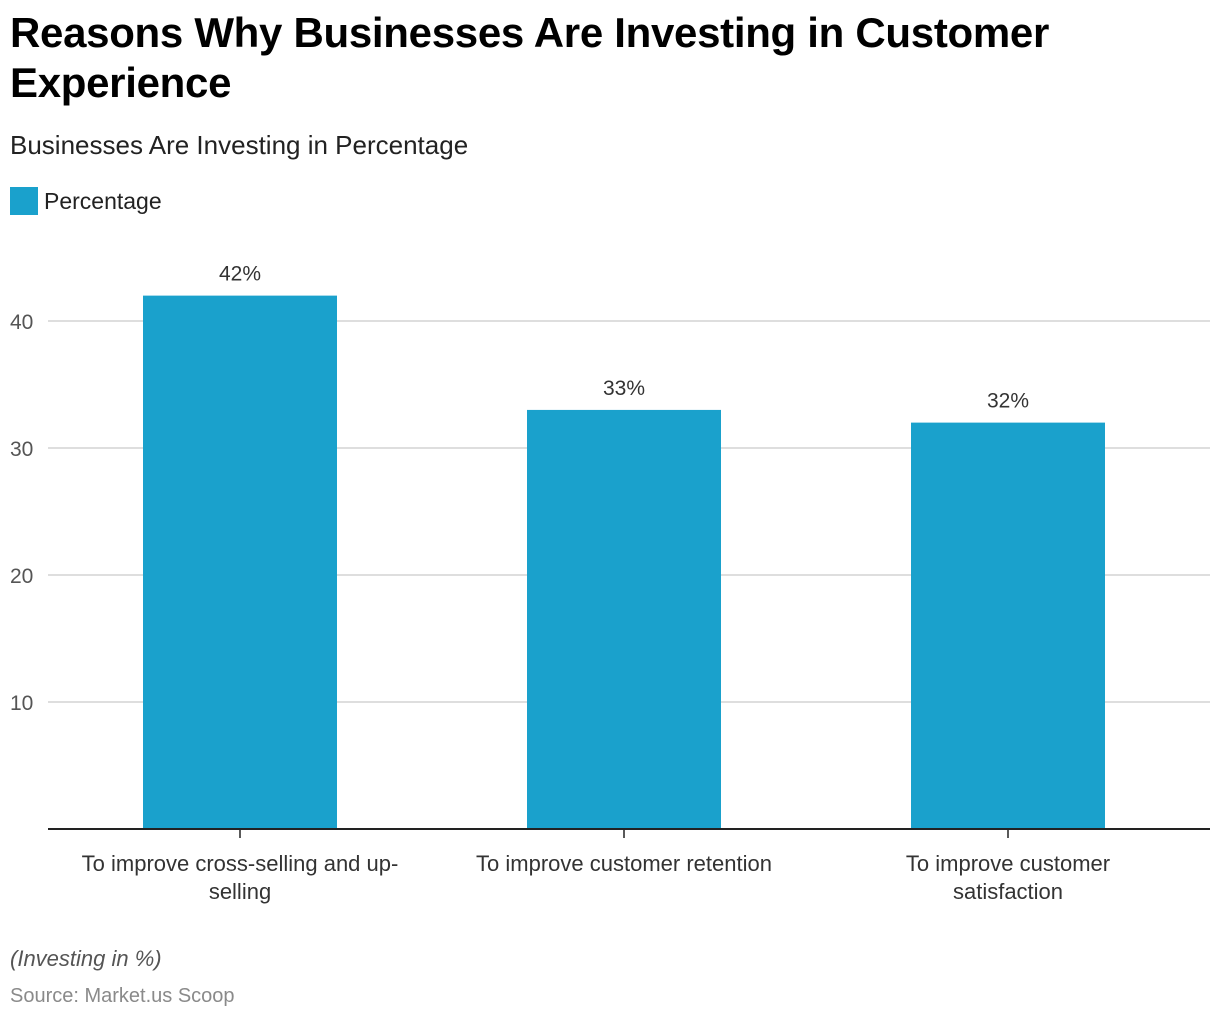  Describe the element at coordinates (624, 388) in the screenshot. I see `data-label: 33%` at that location.